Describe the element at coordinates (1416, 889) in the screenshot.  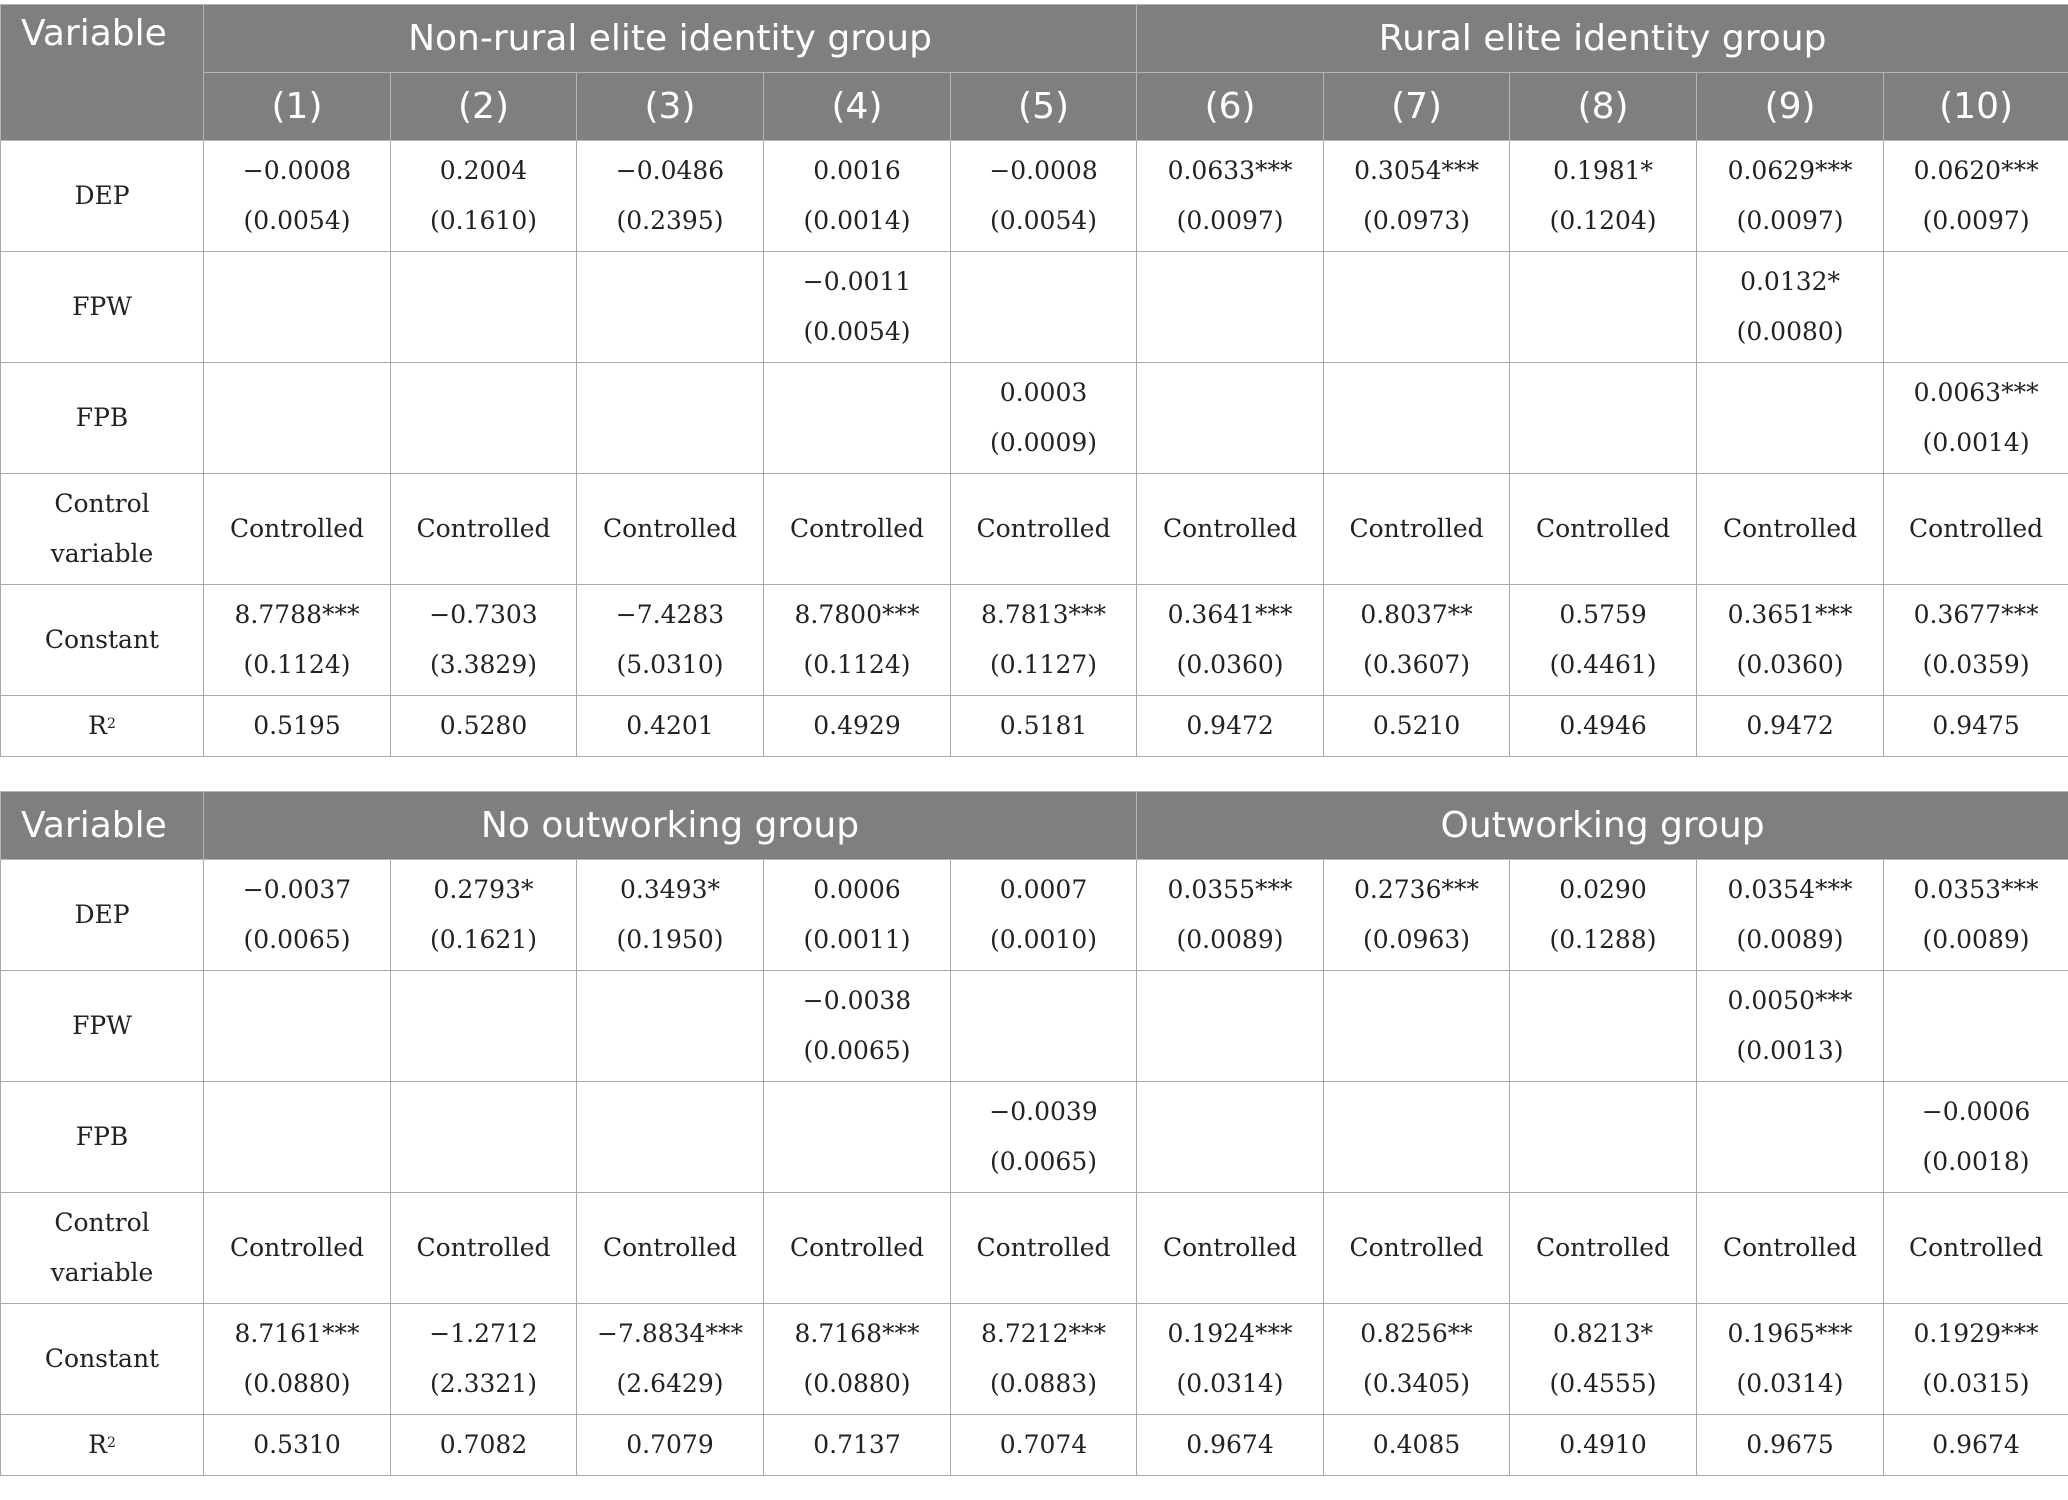
I see `coefficient: 0.2736***` at that location.